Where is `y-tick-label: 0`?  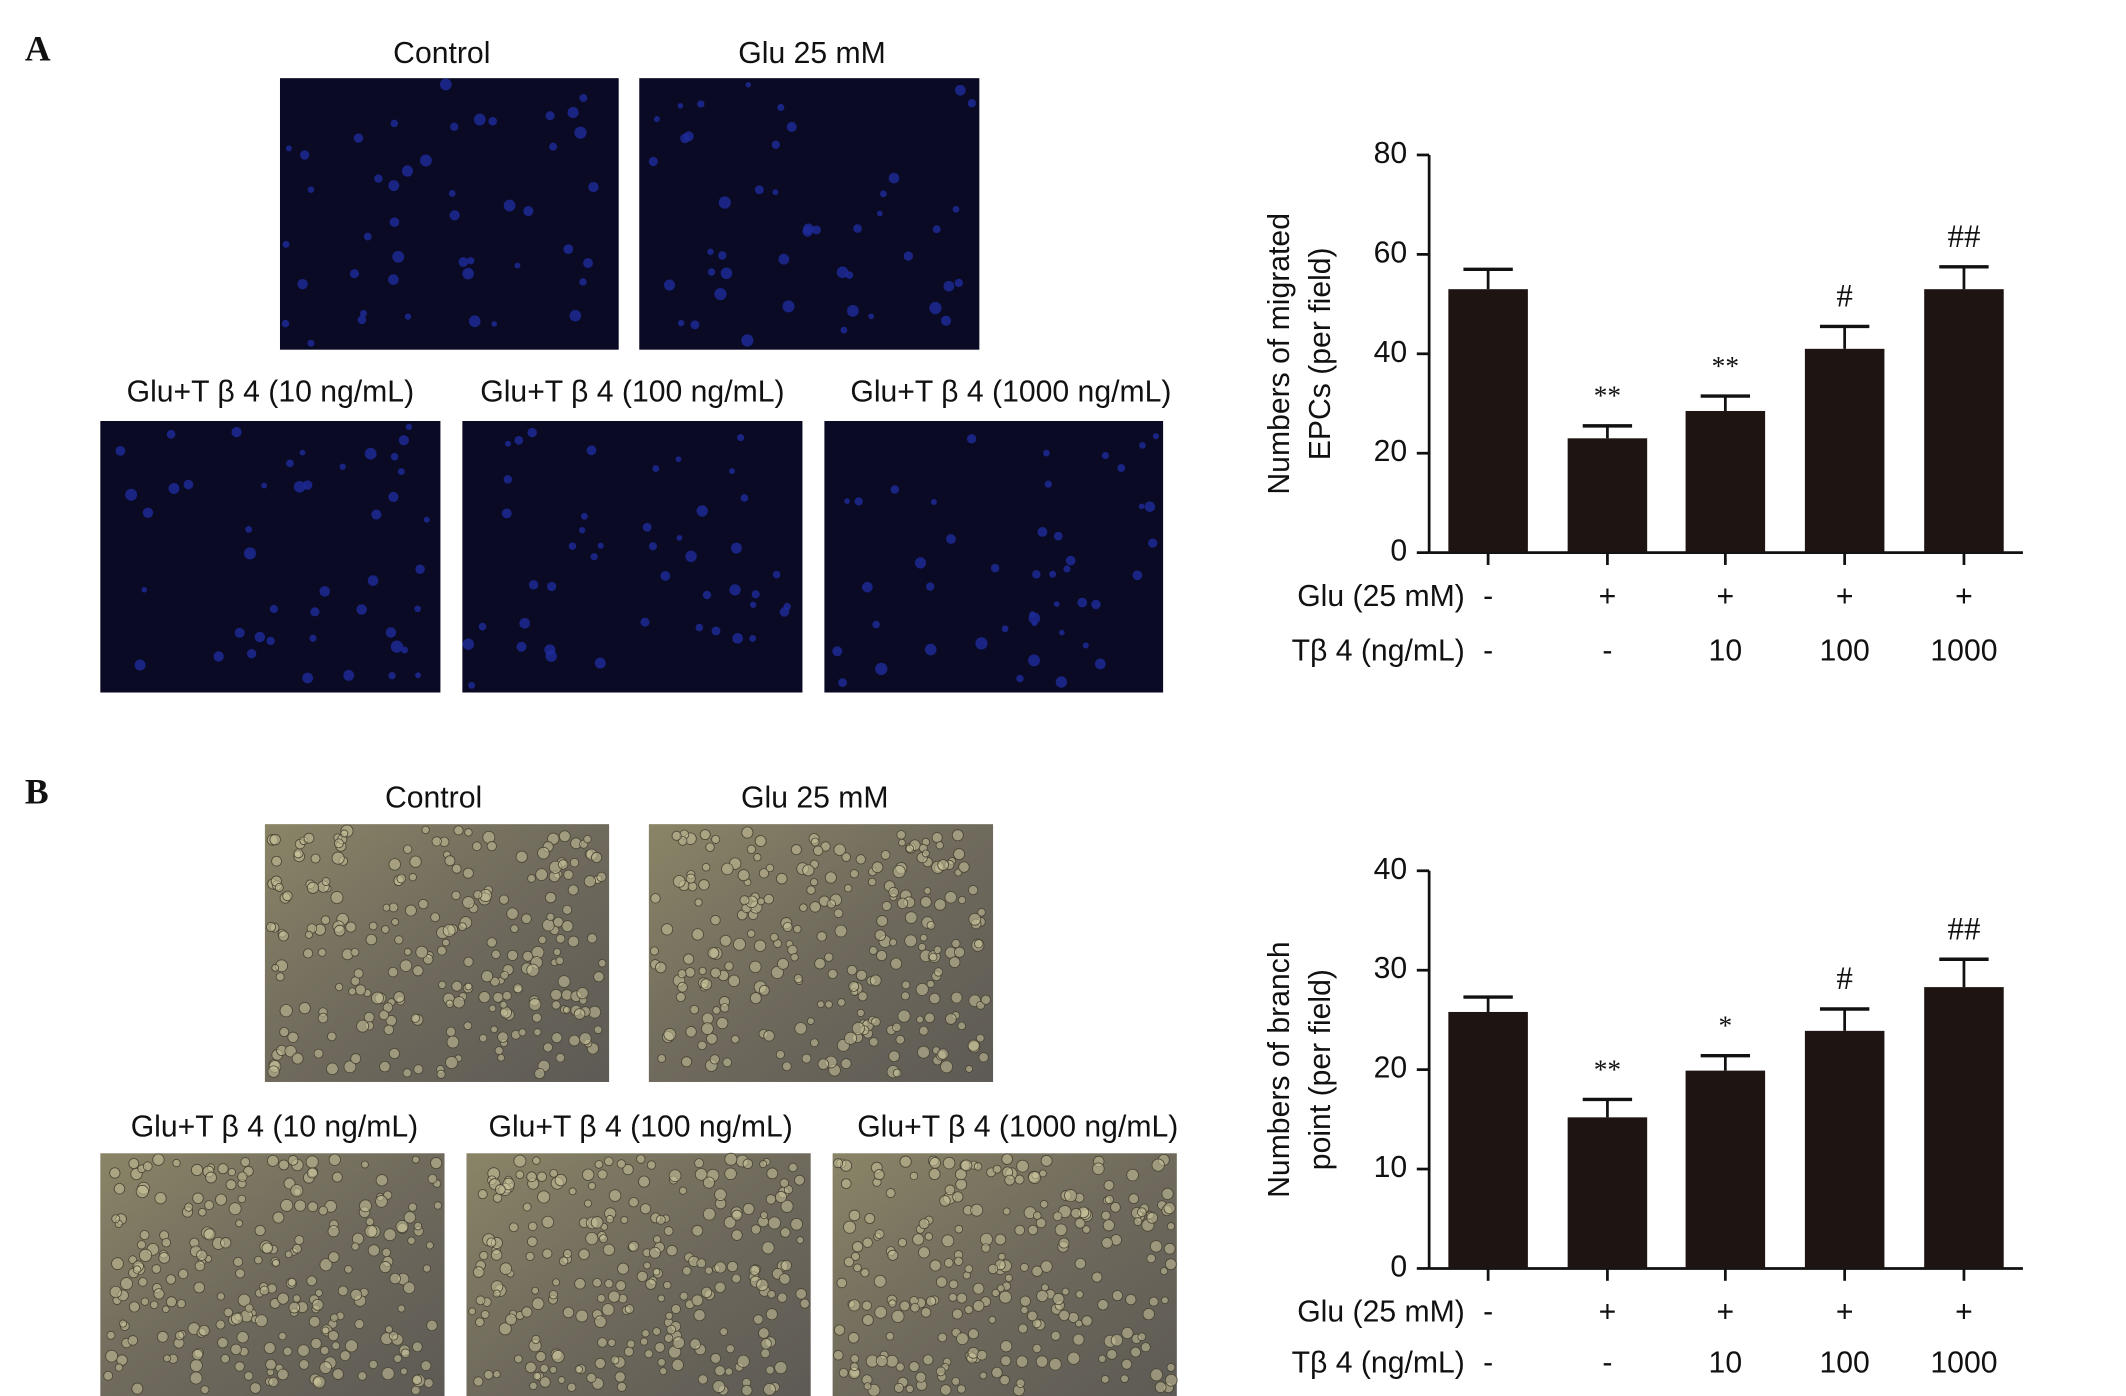
y-tick-label: 0 is located at coordinates (1398, 551).